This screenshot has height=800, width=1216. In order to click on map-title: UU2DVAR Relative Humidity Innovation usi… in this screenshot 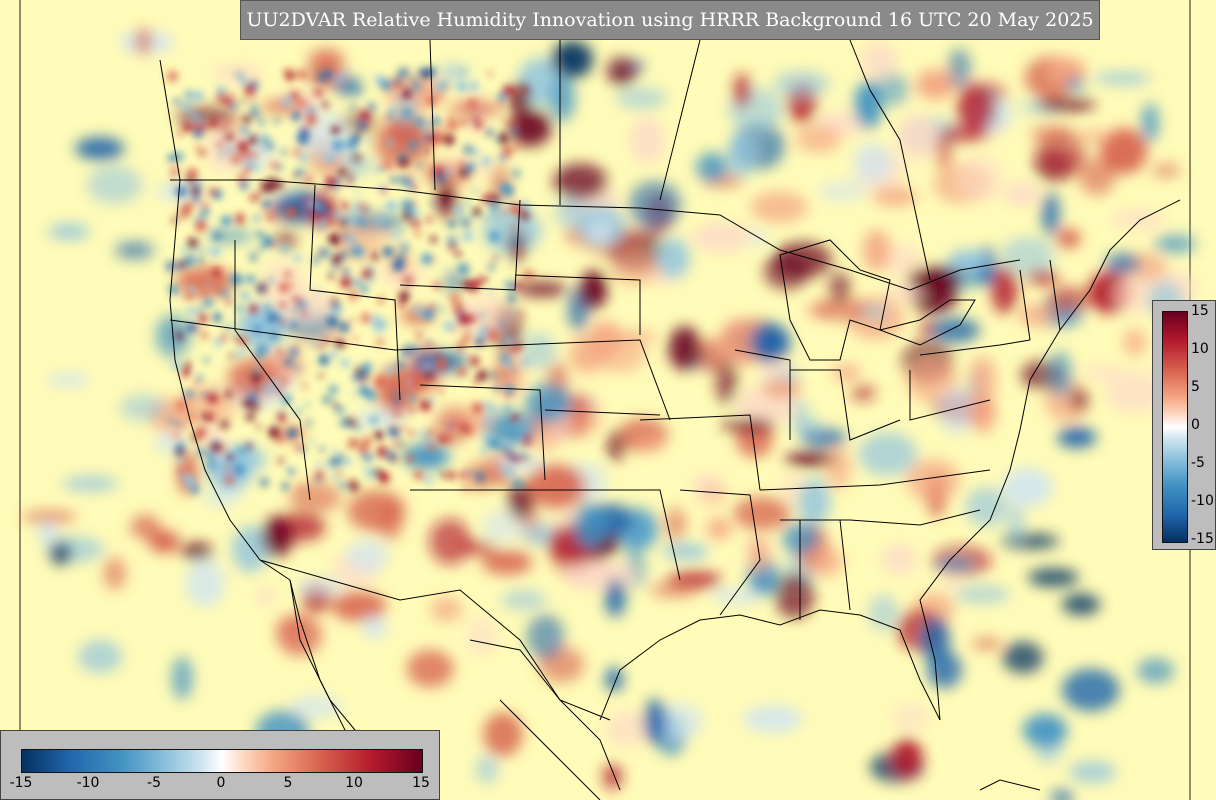, I will do `click(670, 20)`.